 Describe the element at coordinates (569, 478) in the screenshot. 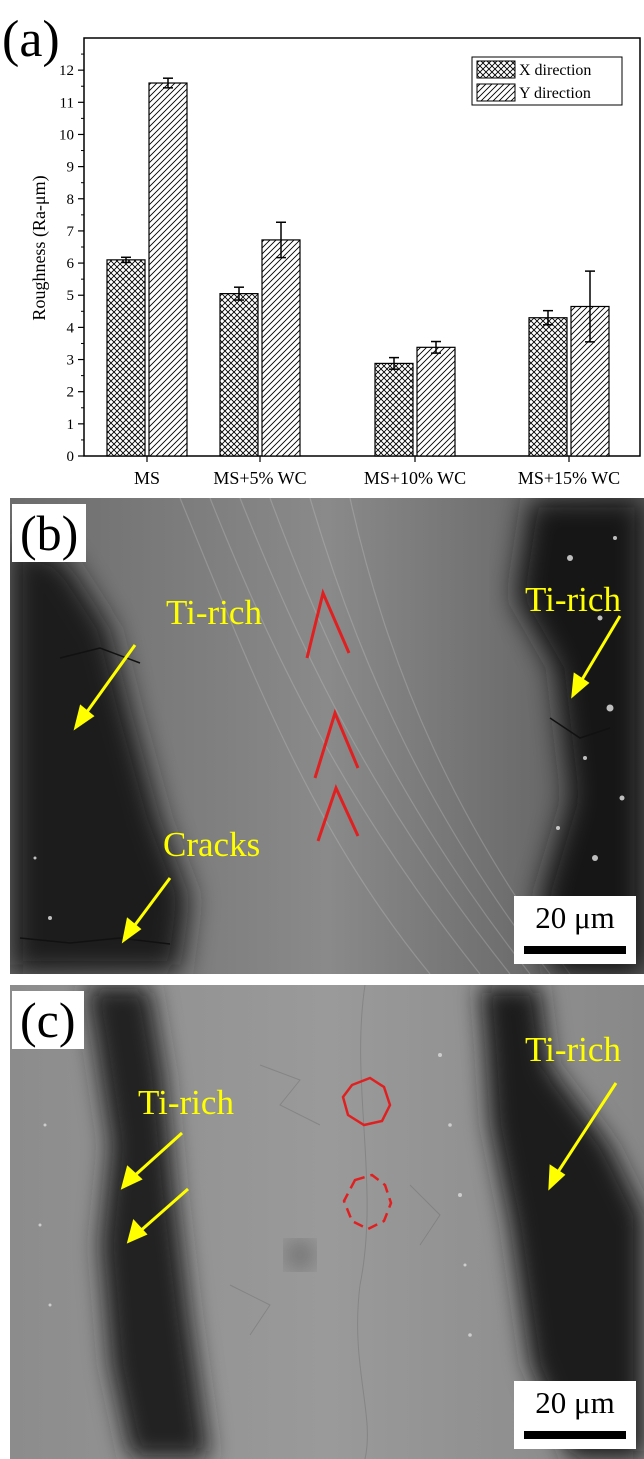

I see `x-tick-label: MS+15% WC` at that location.